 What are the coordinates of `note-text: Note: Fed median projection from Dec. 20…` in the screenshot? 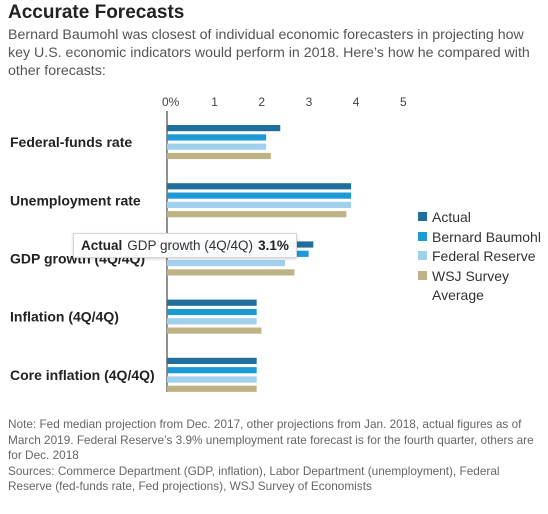 It's located at (271, 440).